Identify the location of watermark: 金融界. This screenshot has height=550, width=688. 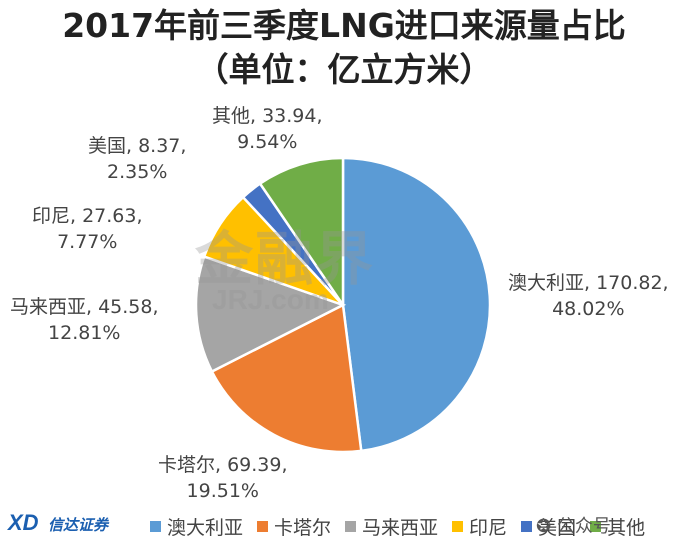
(285, 259).